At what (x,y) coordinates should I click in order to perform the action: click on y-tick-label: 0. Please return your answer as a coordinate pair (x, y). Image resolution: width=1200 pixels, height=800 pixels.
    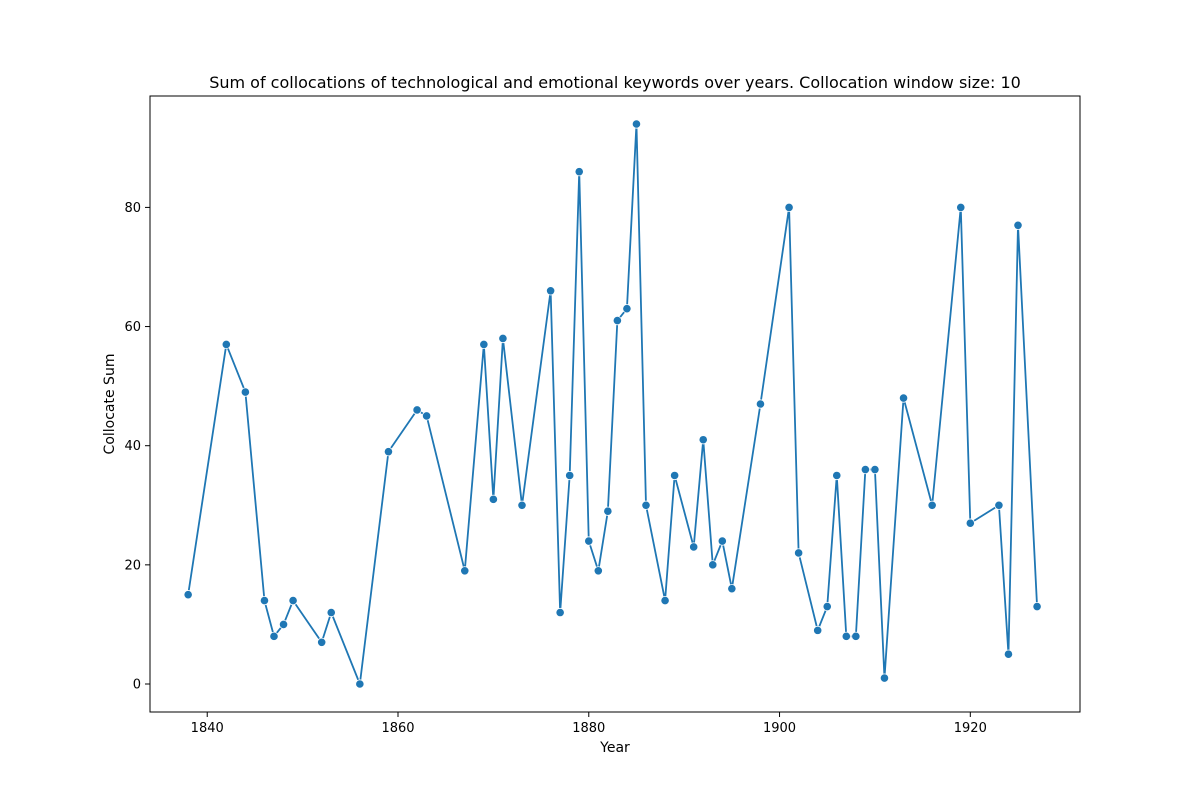
    Looking at the image, I should click on (137, 685).